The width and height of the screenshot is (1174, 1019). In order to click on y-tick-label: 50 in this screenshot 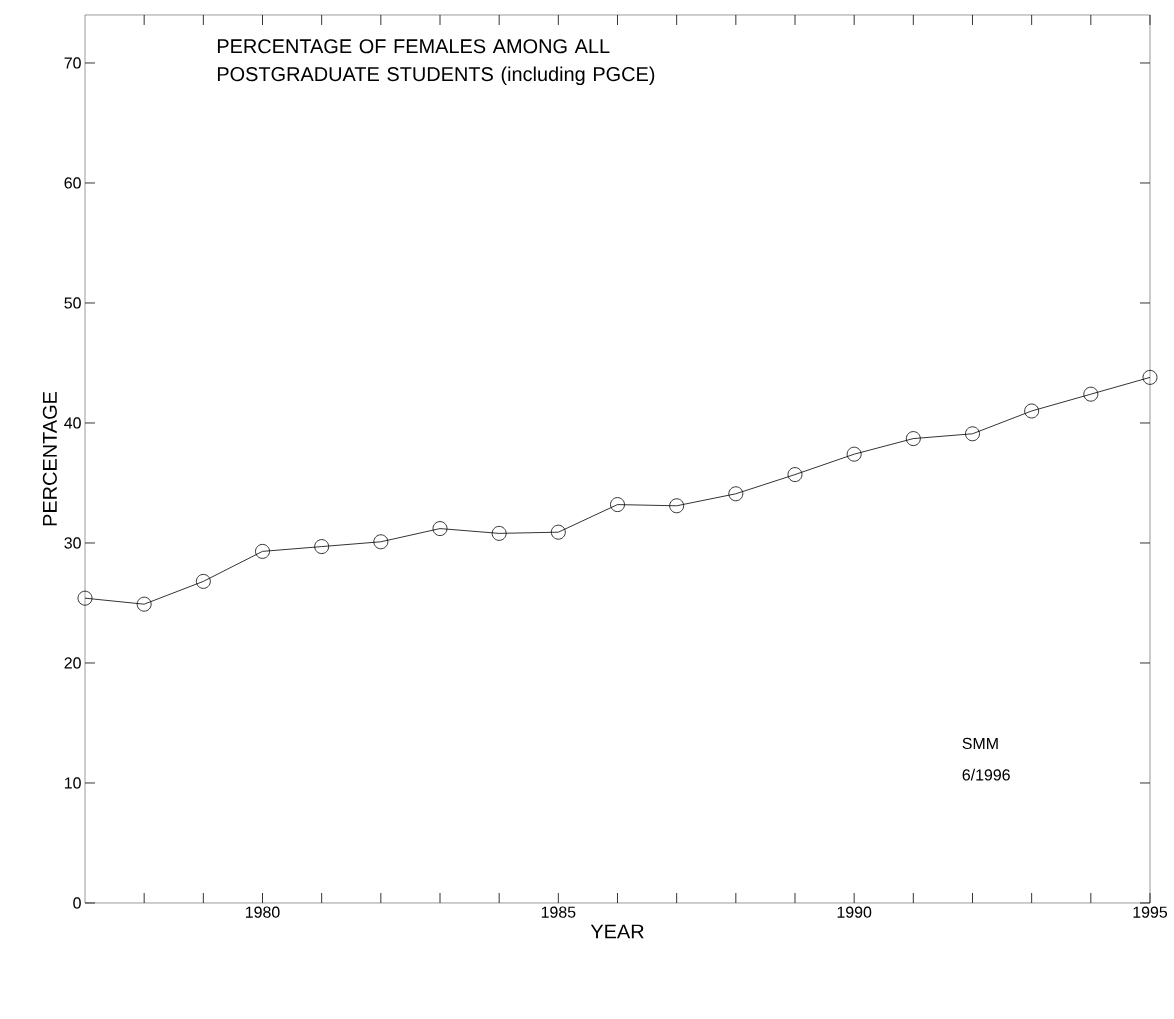, I will do `click(72, 303)`.